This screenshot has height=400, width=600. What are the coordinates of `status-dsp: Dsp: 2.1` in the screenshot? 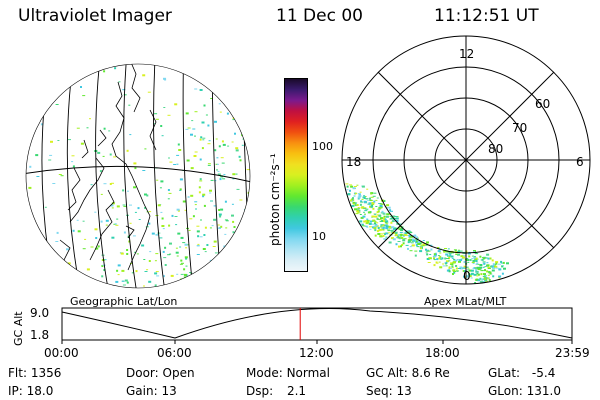 It's located at (276, 391).